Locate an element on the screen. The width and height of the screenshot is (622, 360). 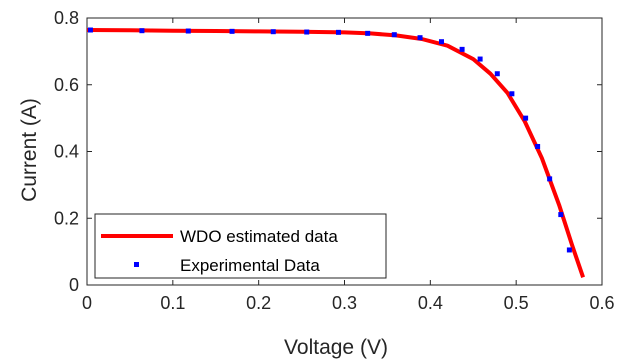
legend: WDO estimated data Experimental Data is located at coordinates (240, 246).